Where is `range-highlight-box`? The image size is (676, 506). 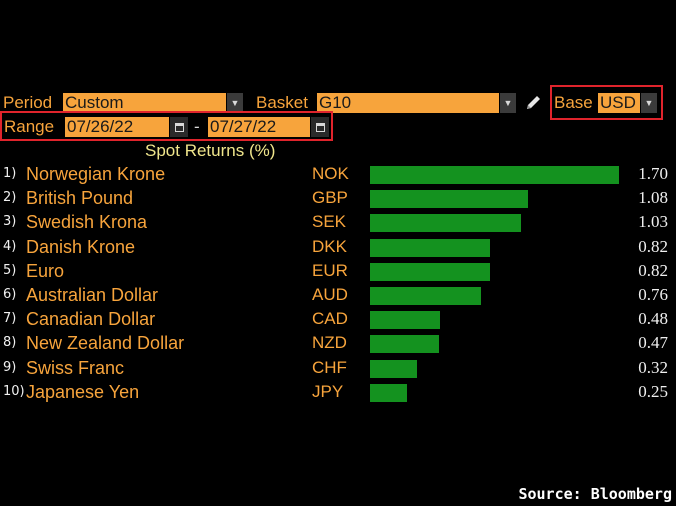
range-highlight-box is located at coordinates (166, 126).